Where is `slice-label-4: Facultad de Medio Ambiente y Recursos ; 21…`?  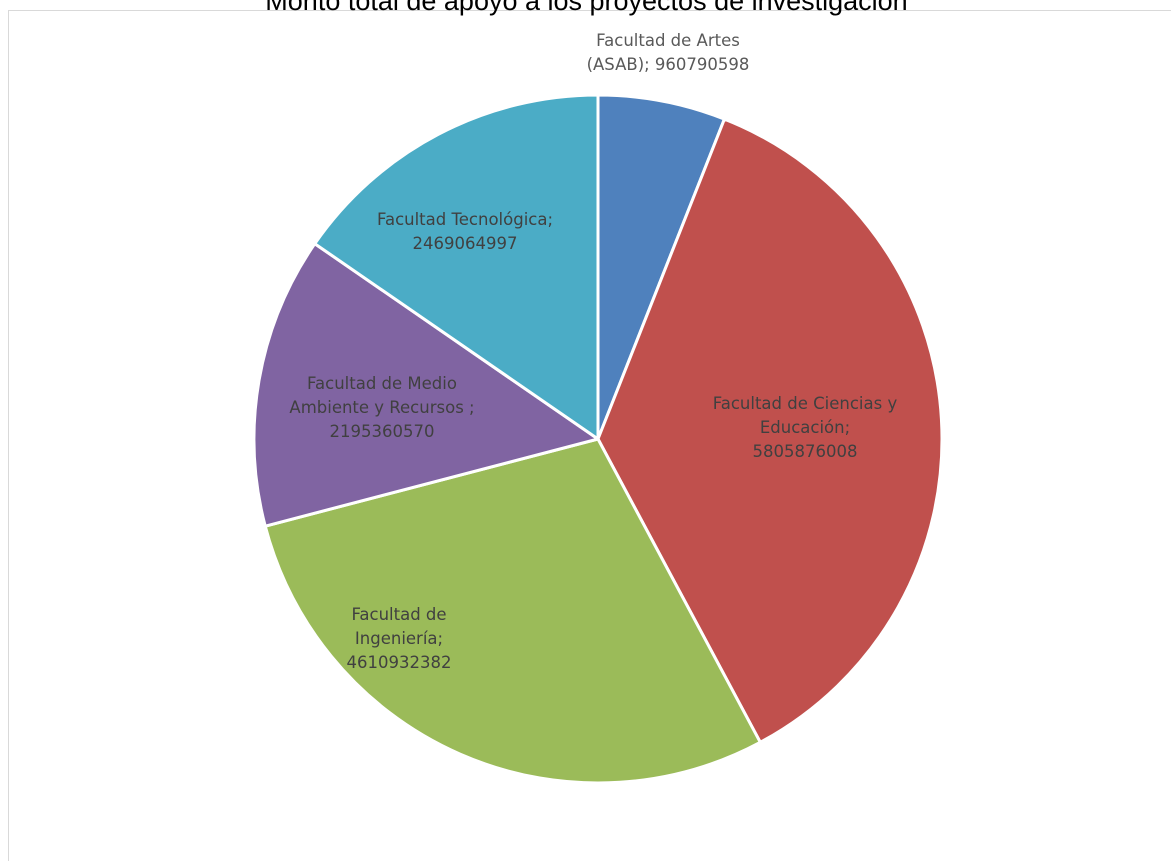
slice-label-4: Facultad de Medio Ambiente y Recursos ; 21… is located at coordinates (381, 407).